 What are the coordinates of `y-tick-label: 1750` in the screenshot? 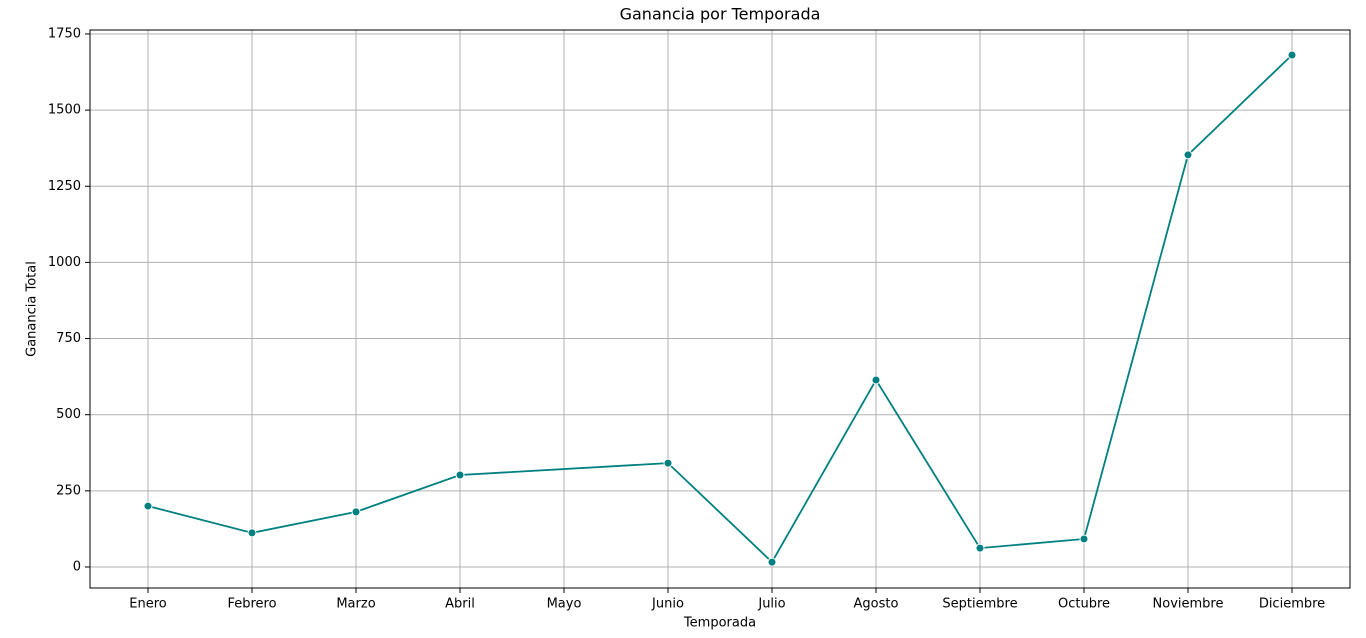 It's located at (64, 33).